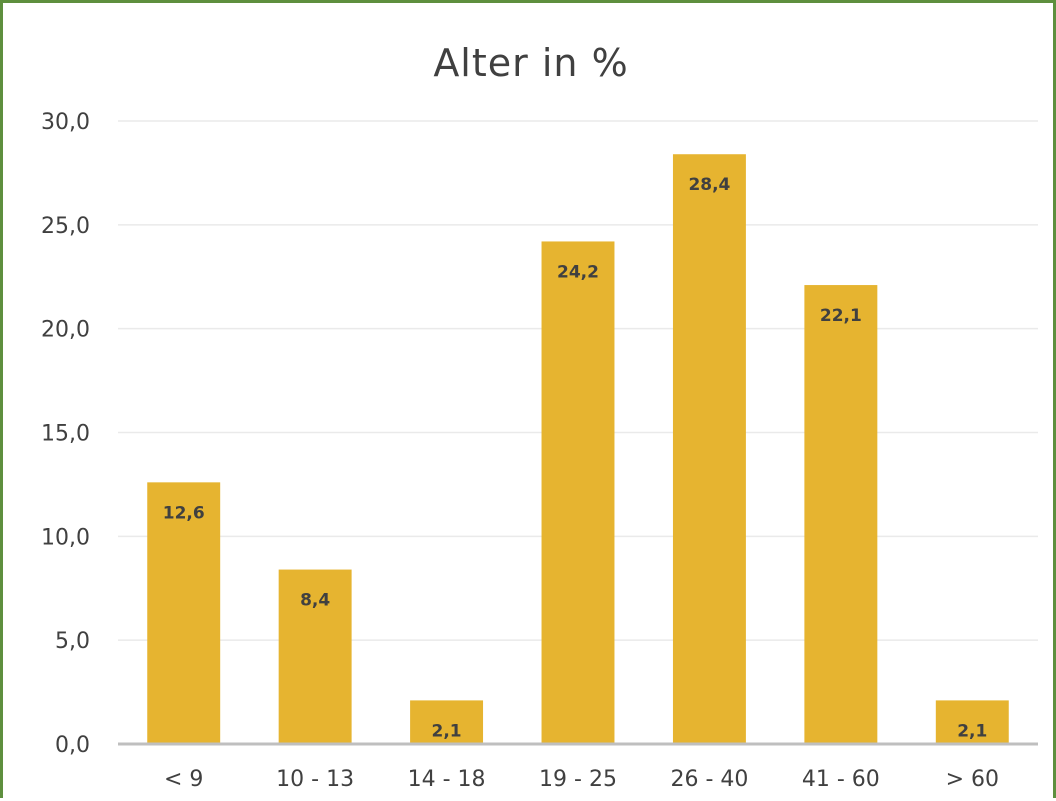 This screenshot has height=801, width=1056. I want to click on y-tick-label: 30,0, so click(65, 122).